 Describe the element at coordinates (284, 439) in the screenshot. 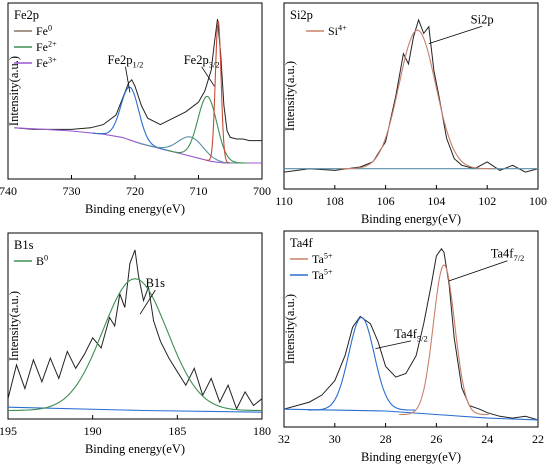

I see `x-tick-label: 32` at that location.